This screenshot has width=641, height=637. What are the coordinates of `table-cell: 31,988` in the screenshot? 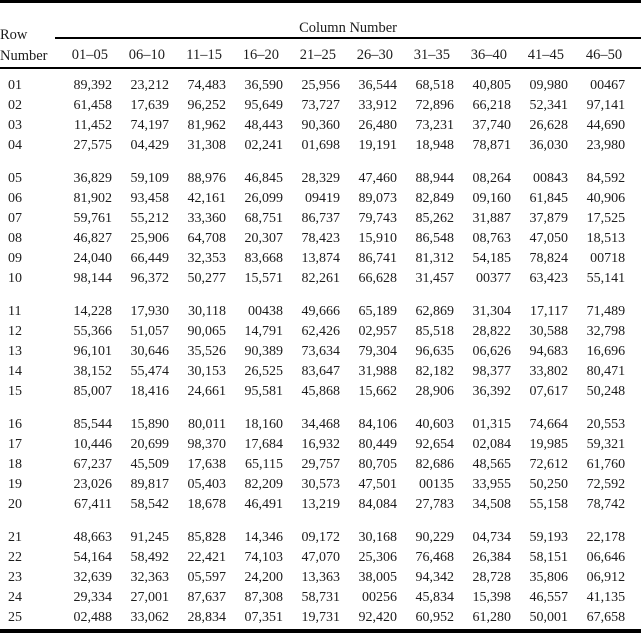 It's located at (378, 371).